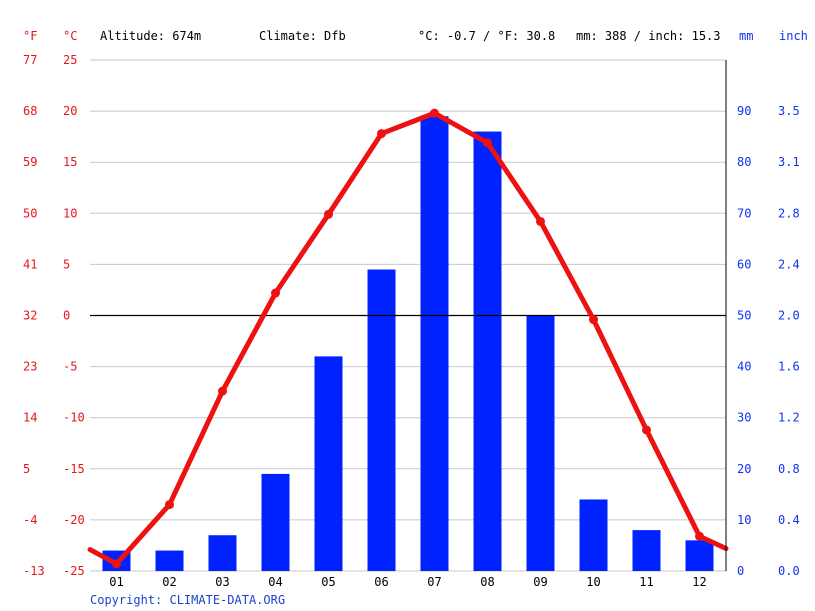 This screenshot has width=815, height=611. Describe the element at coordinates (487, 582) in the screenshot. I see `month-tick-label: 08` at that location.